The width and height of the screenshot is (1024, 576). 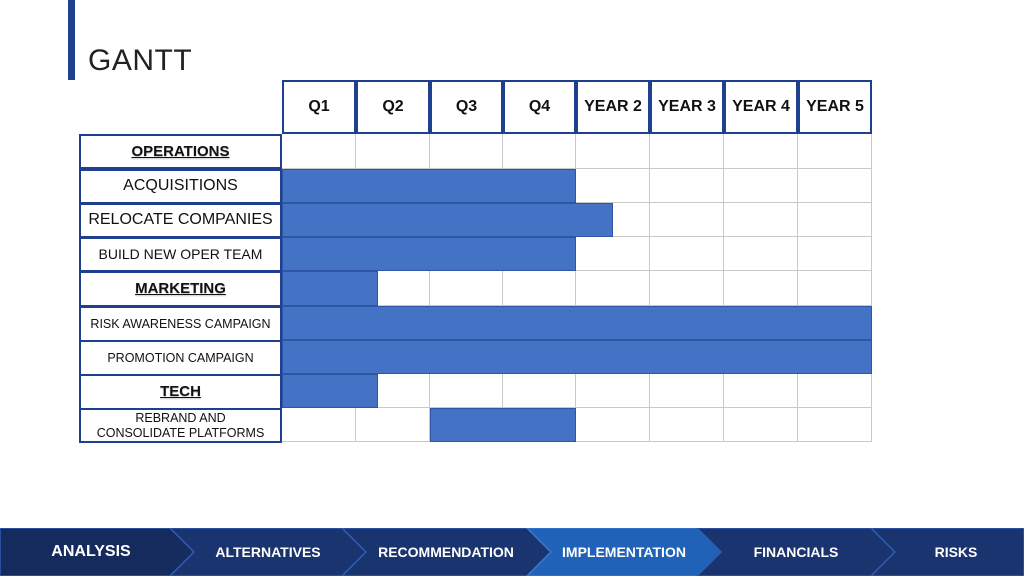 I want to click on nav-item-recommendation: RECOMMENDATION, so click(x=446, y=552).